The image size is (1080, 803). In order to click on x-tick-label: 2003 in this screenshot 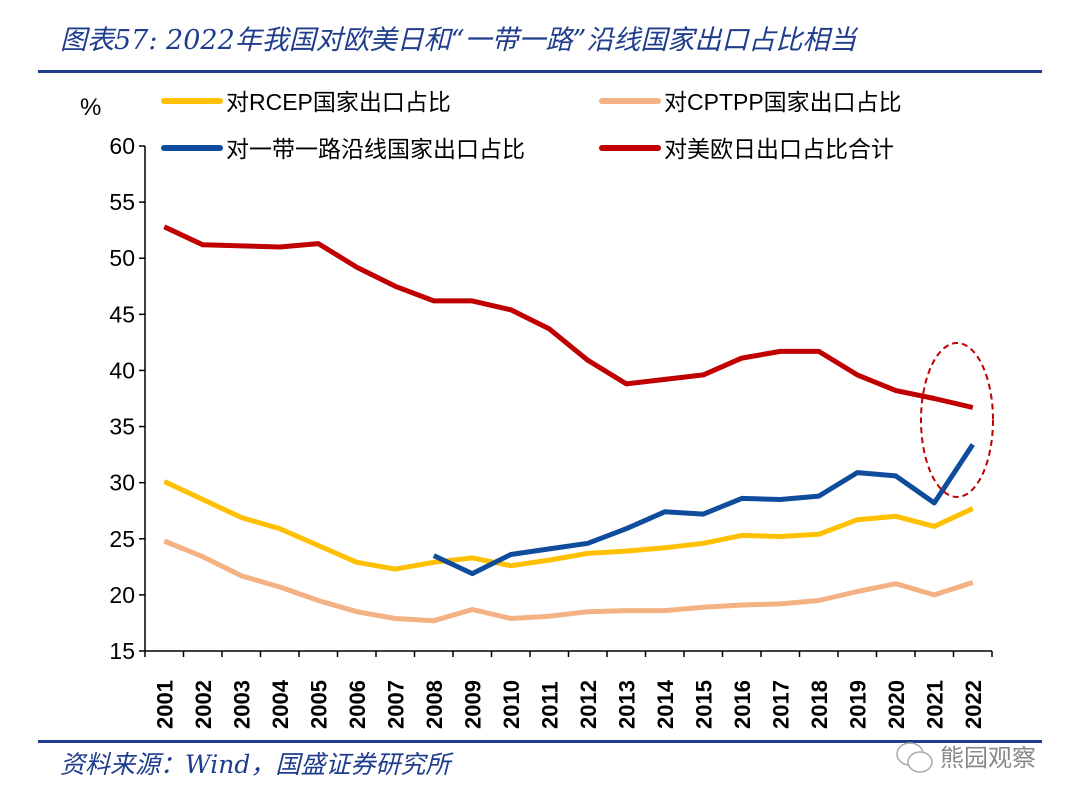, I will do `click(241, 704)`.